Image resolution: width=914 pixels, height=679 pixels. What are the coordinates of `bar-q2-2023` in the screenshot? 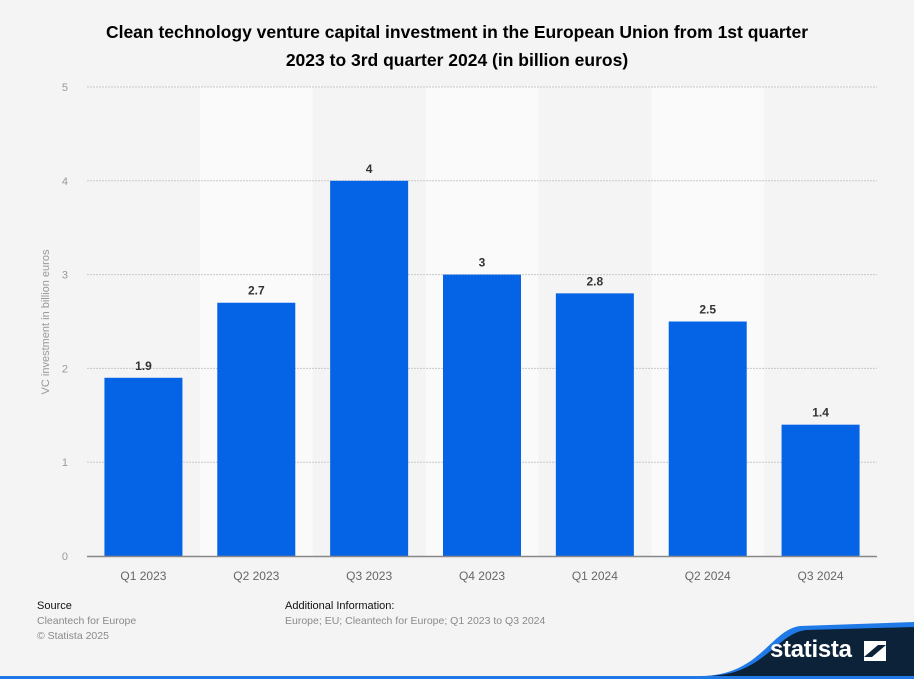 It's located at (256, 429).